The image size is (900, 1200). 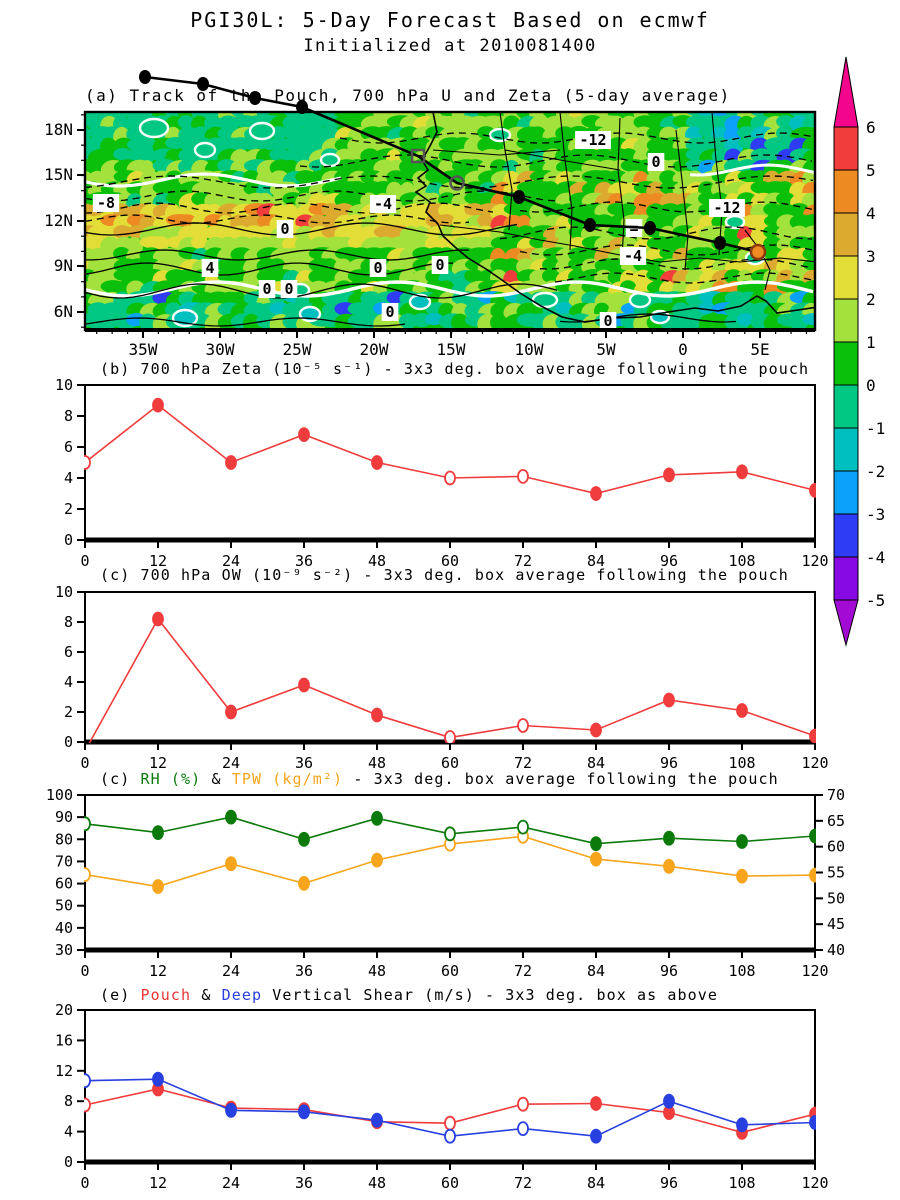 I want to click on series-pouch_shear, so click(x=450, y=1110).